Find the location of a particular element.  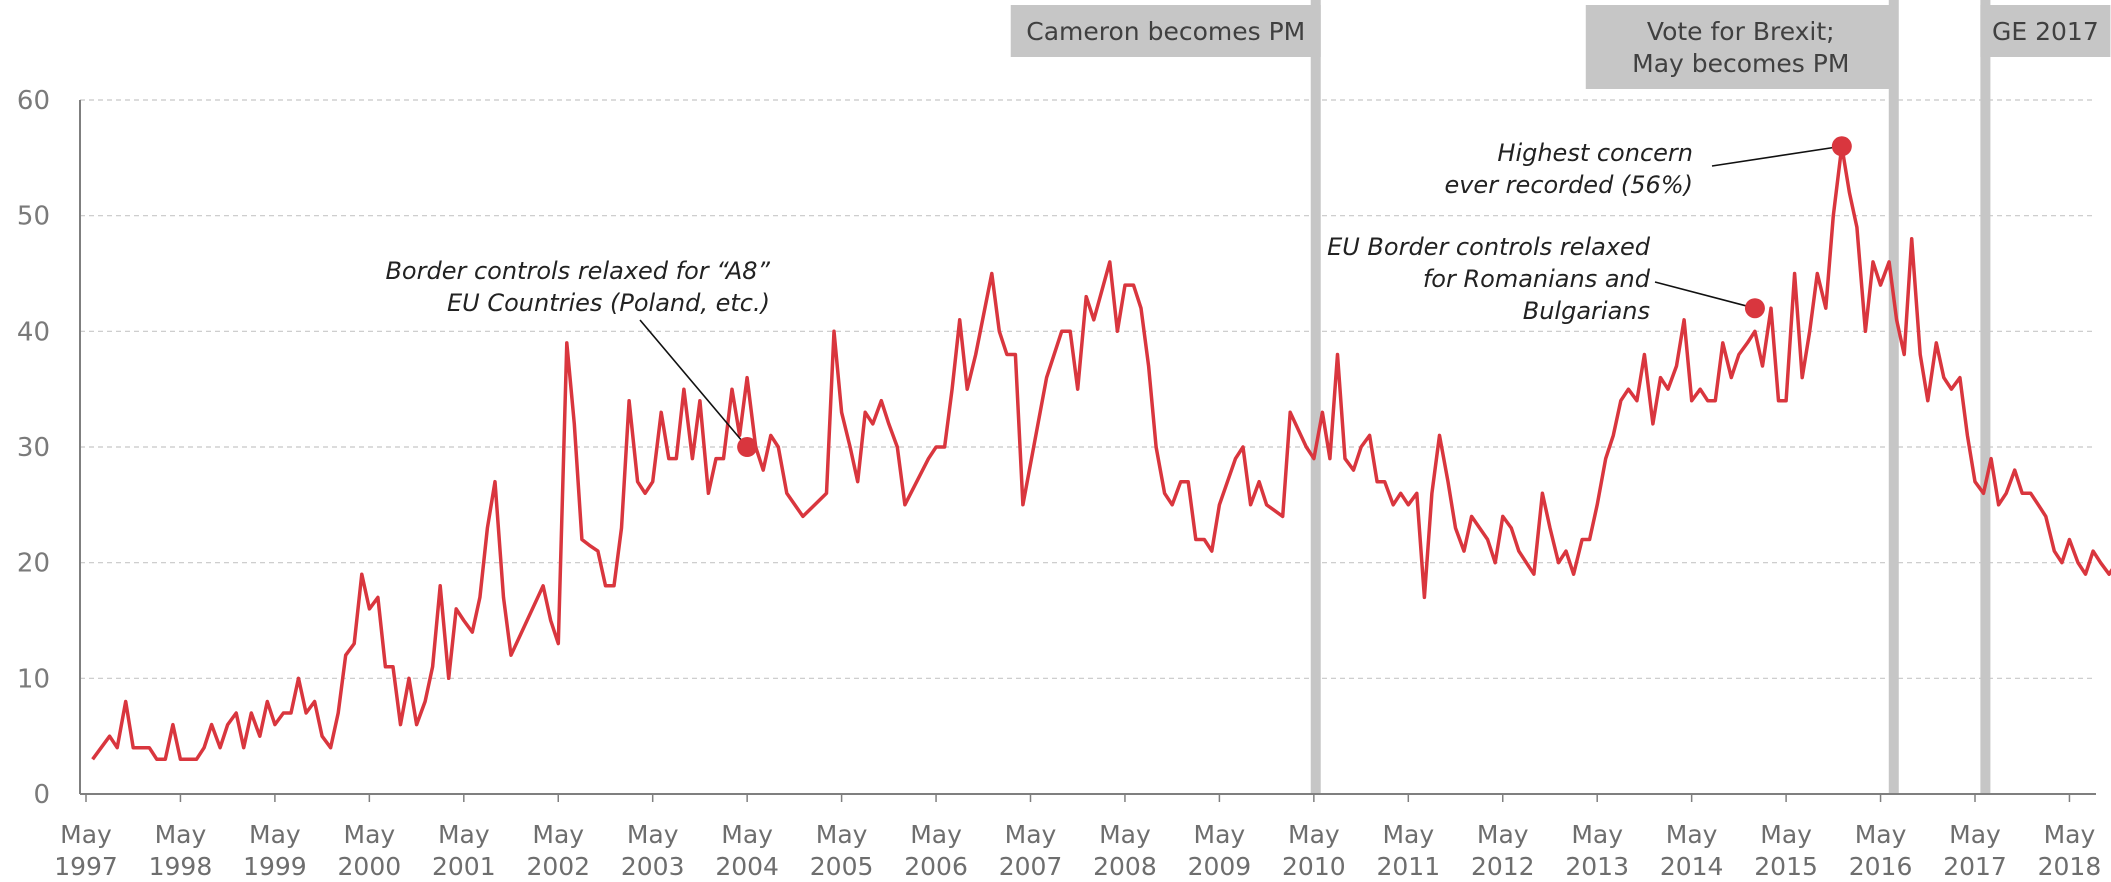

y-tick-label: 10 is located at coordinates (33, 679).